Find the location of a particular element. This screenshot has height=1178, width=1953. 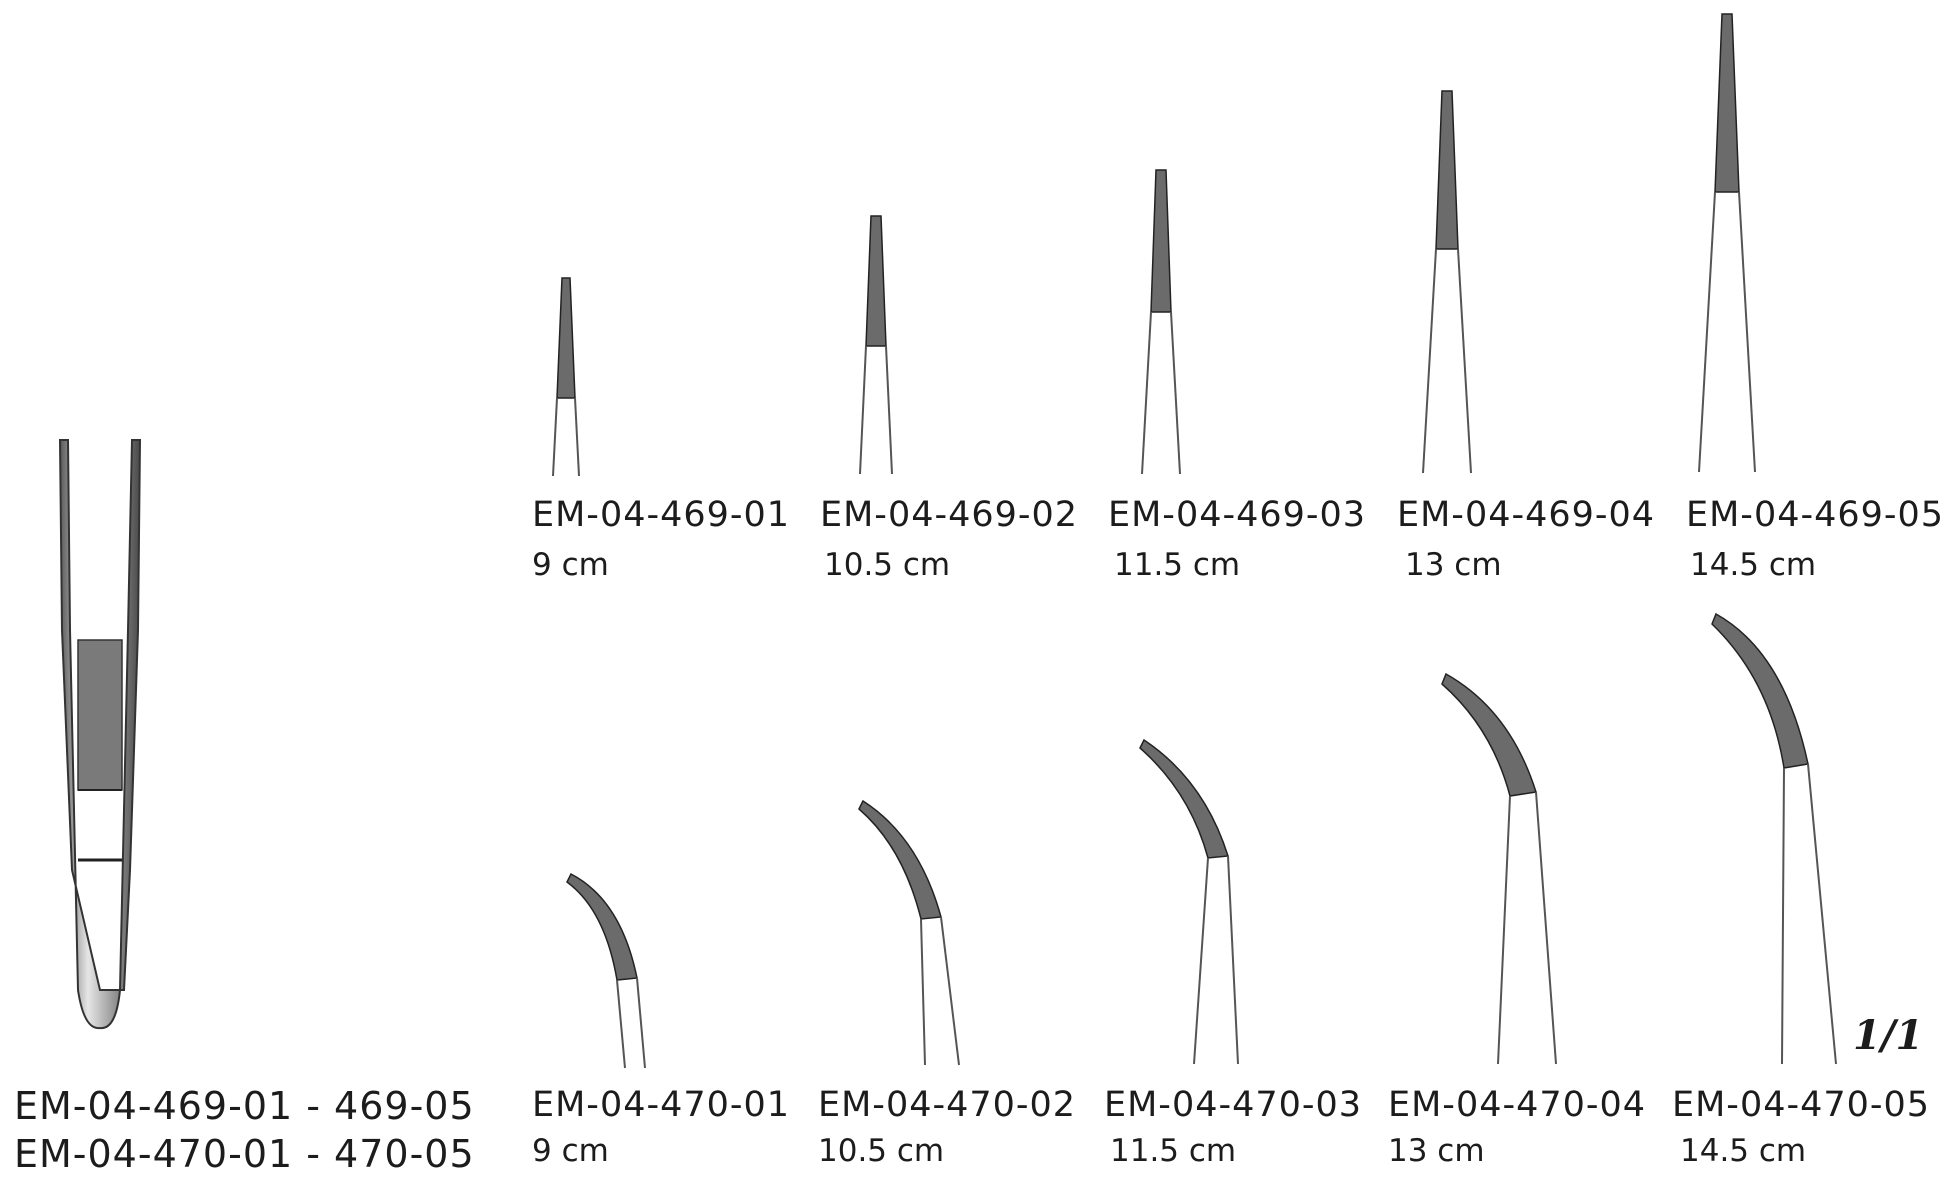

curved-code-4: EM-04-470-04 is located at coordinates (1517, 1105).